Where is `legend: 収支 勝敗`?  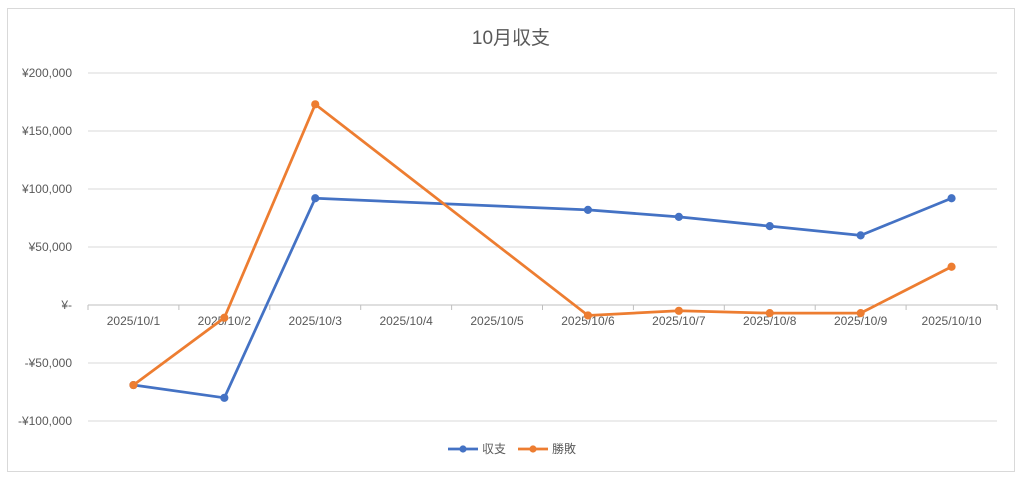 legend: 収支 勝敗 is located at coordinates (512, 448).